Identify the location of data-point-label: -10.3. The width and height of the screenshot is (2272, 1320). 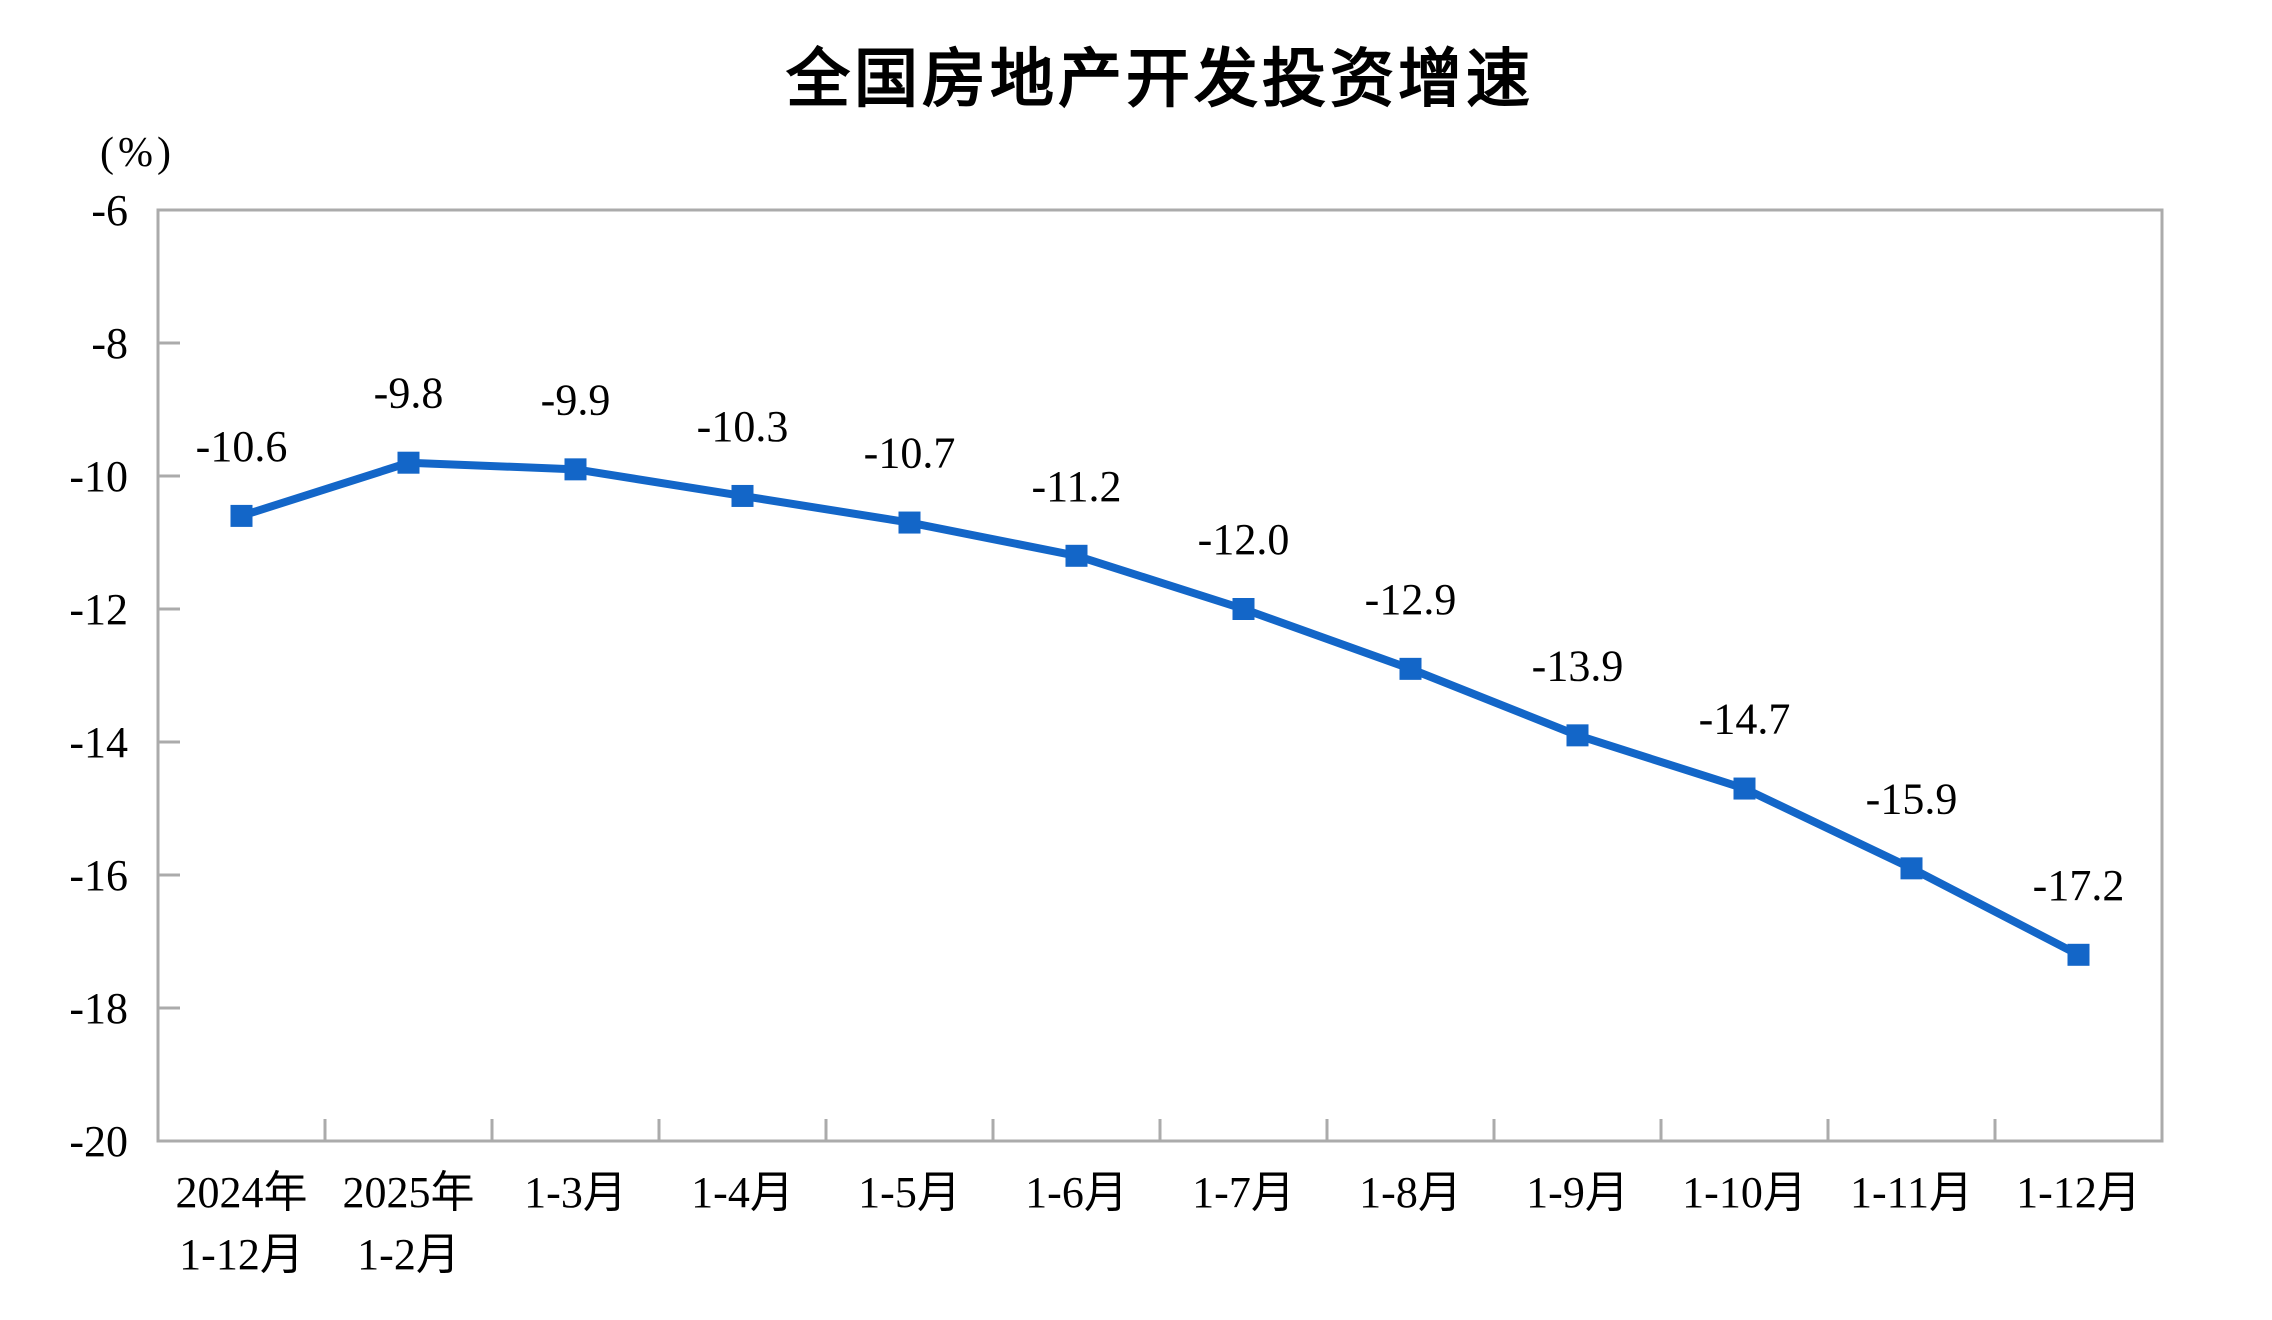
(743, 426).